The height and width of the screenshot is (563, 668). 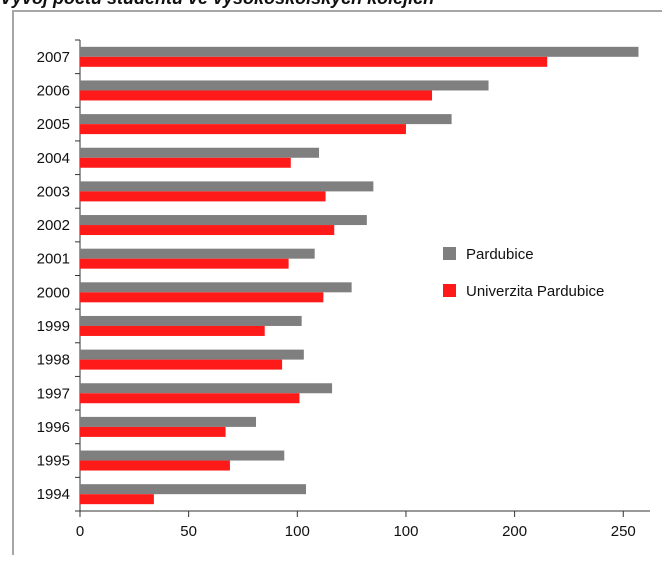 I want to click on bar-univerzita-pardubice-2001, so click(x=184, y=263).